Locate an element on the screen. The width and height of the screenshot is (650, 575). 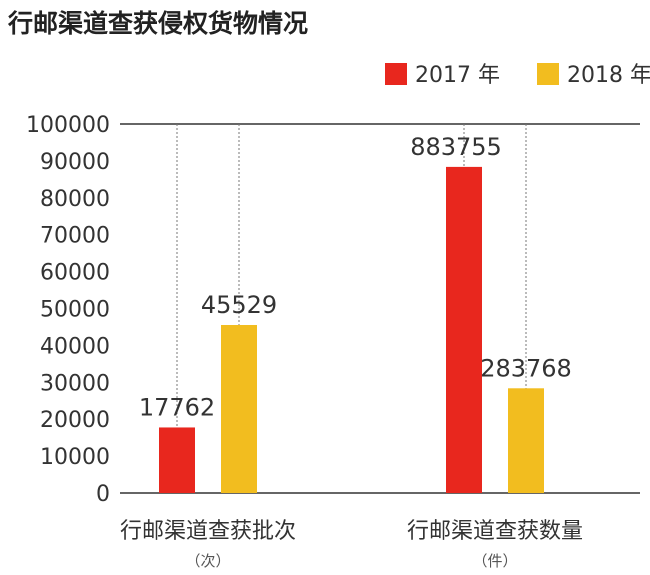
x-axis: 行邮渠道查获批次 （次） 行邮渠道查获数量 （件） is located at coordinates (351, 544).